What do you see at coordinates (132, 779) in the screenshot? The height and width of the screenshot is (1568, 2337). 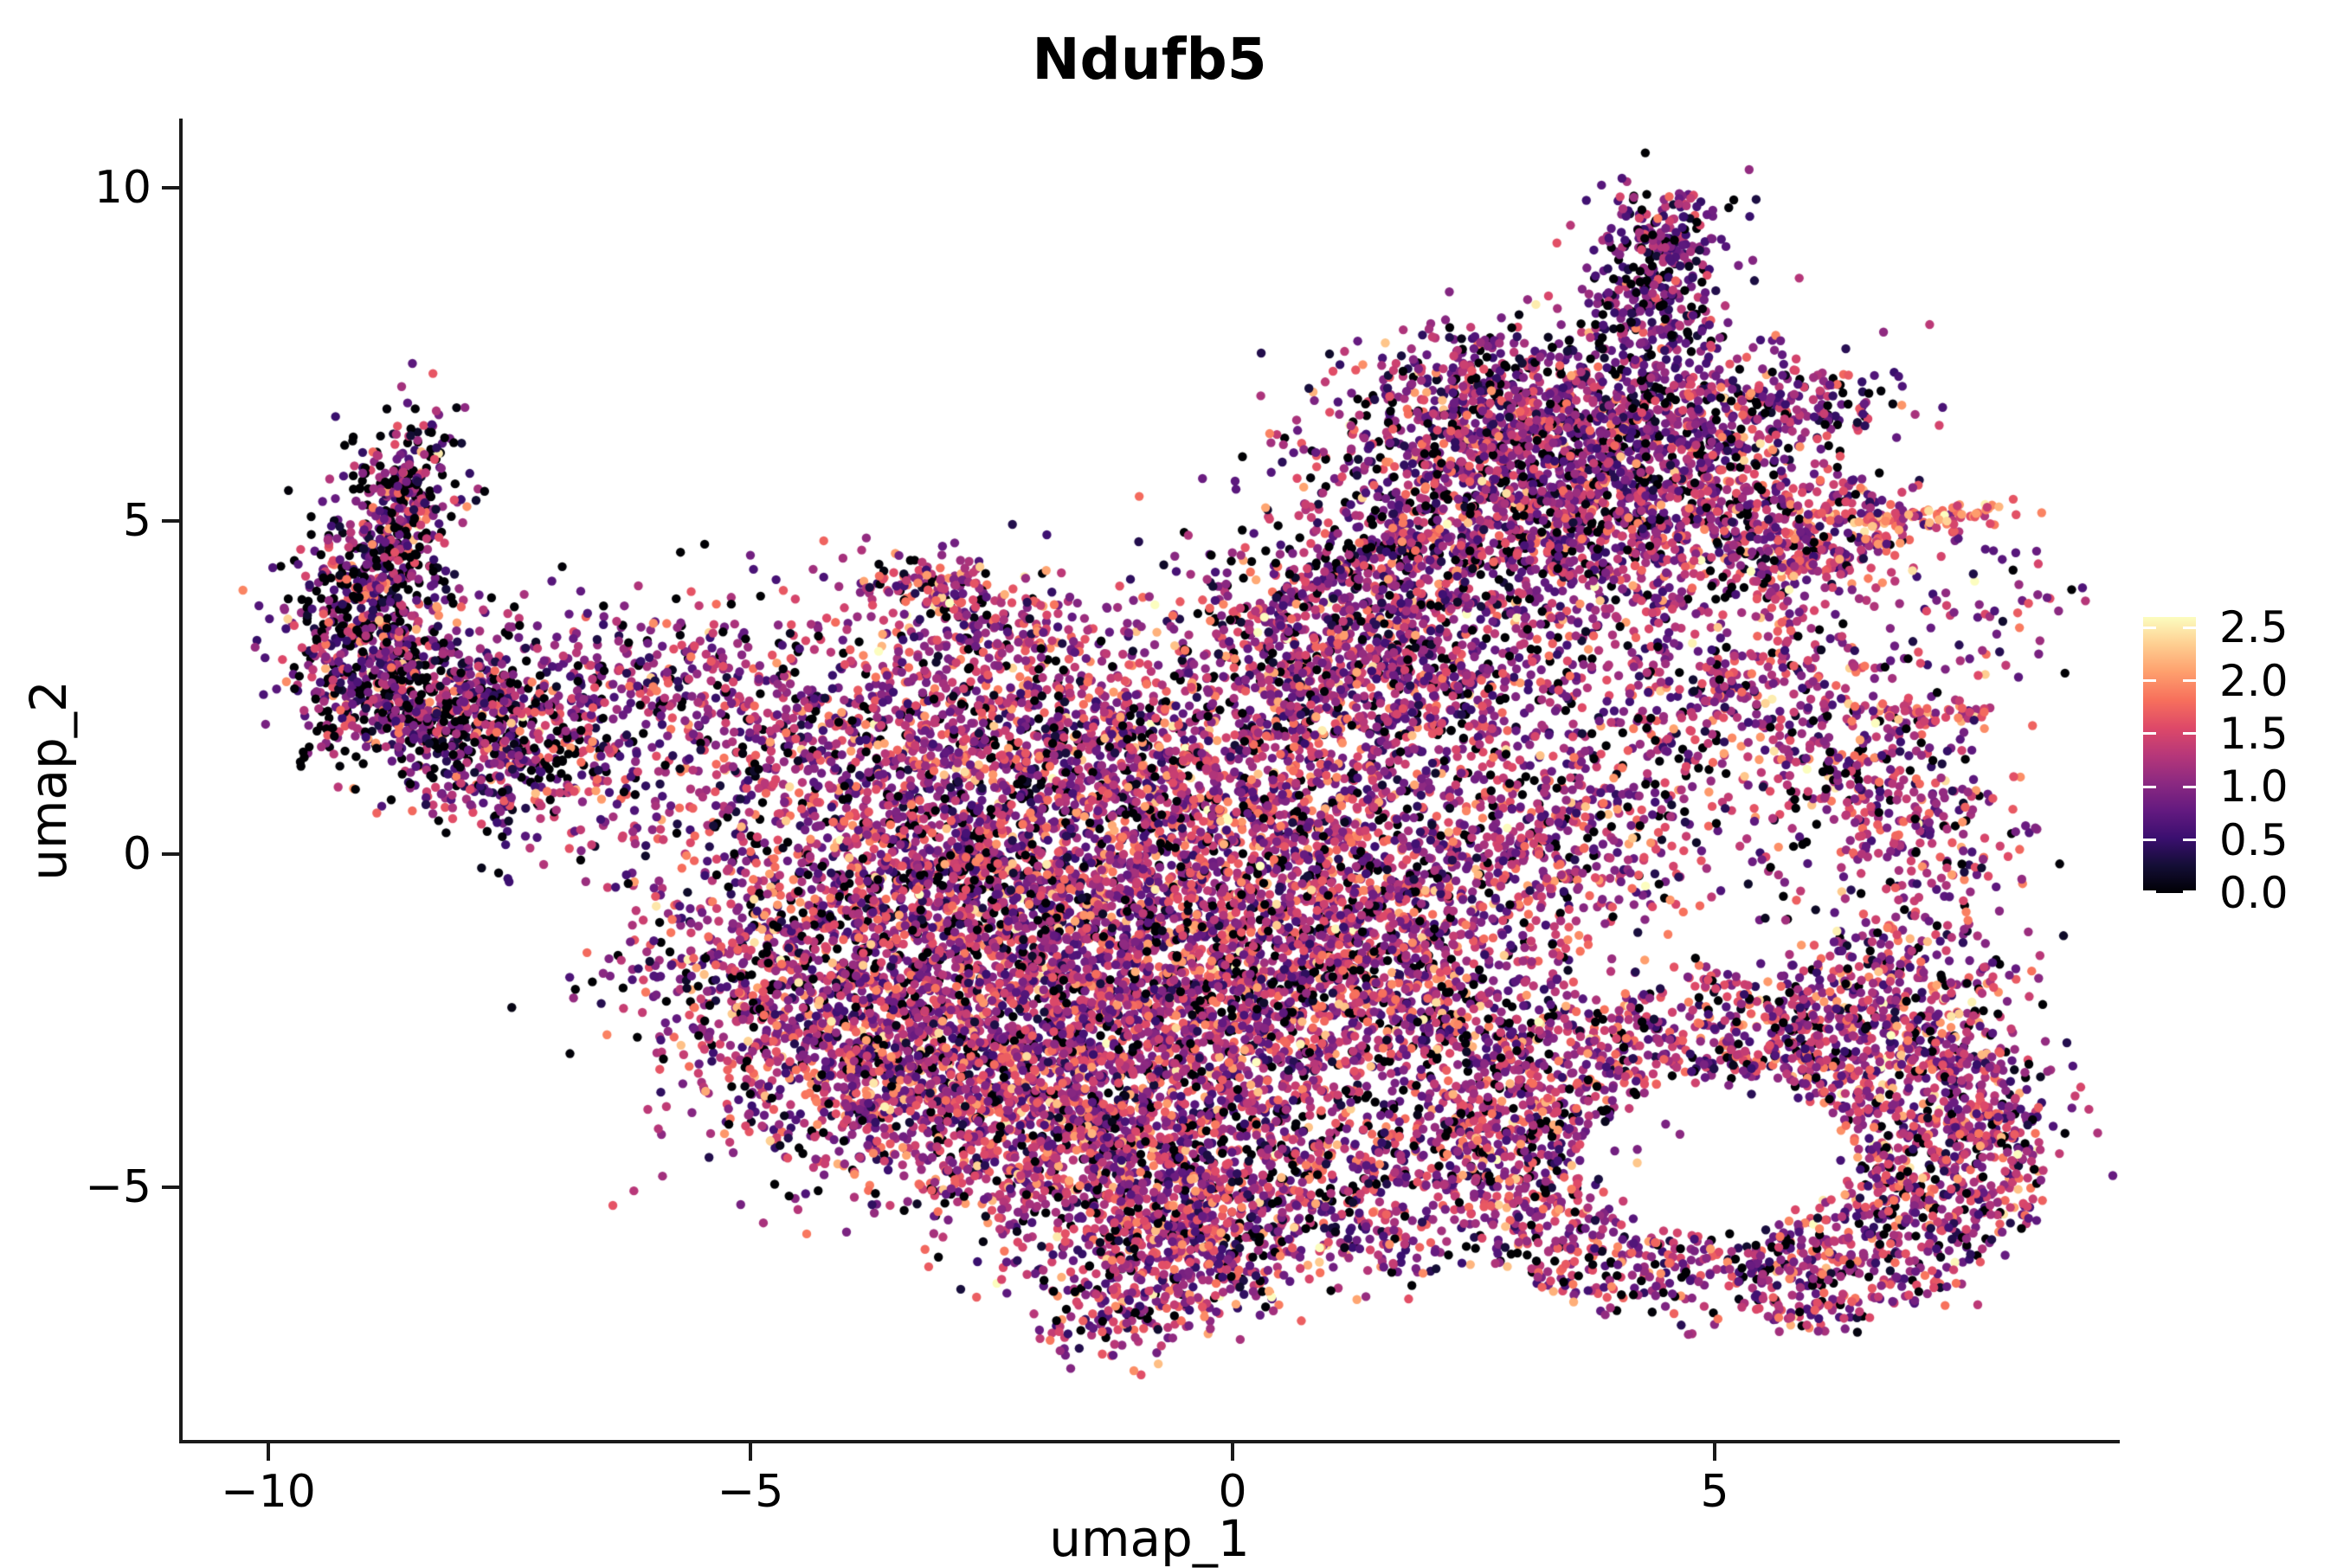 I see `y-axis-ticks: 10 5 0 −5` at bounding box center [132, 779].